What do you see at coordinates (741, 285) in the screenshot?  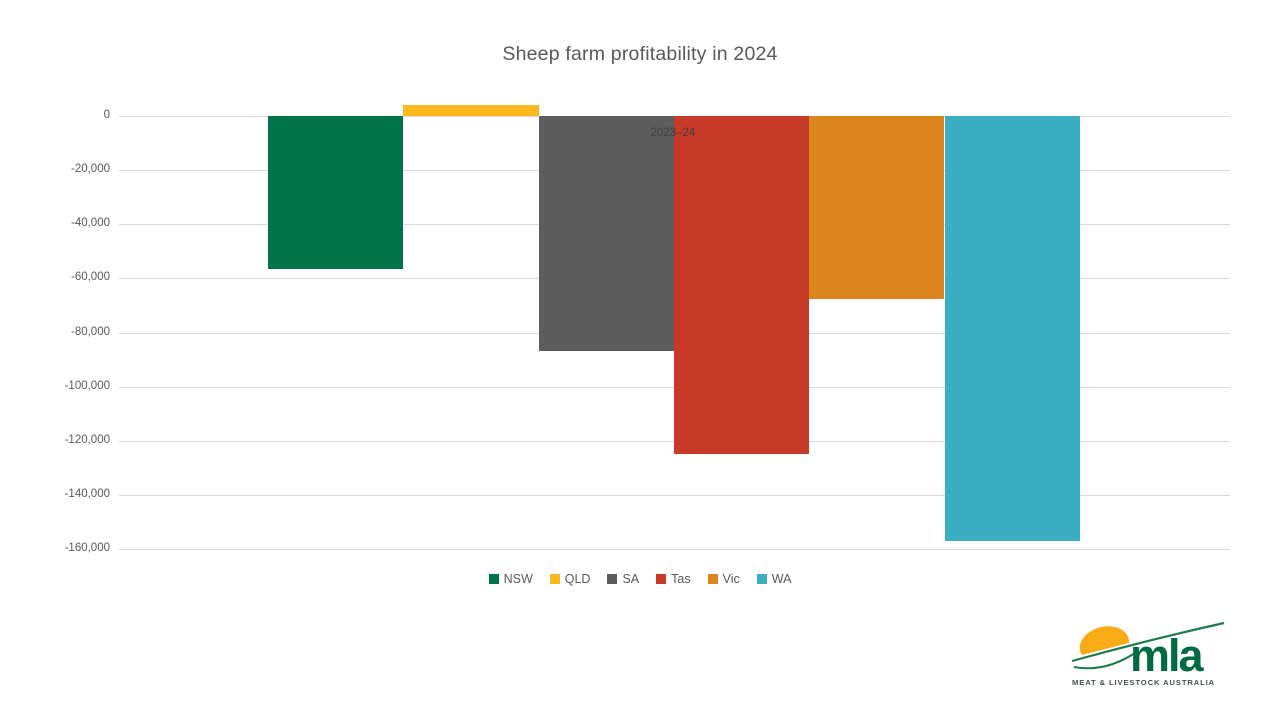 I see `bar-Tas` at bounding box center [741, 285].